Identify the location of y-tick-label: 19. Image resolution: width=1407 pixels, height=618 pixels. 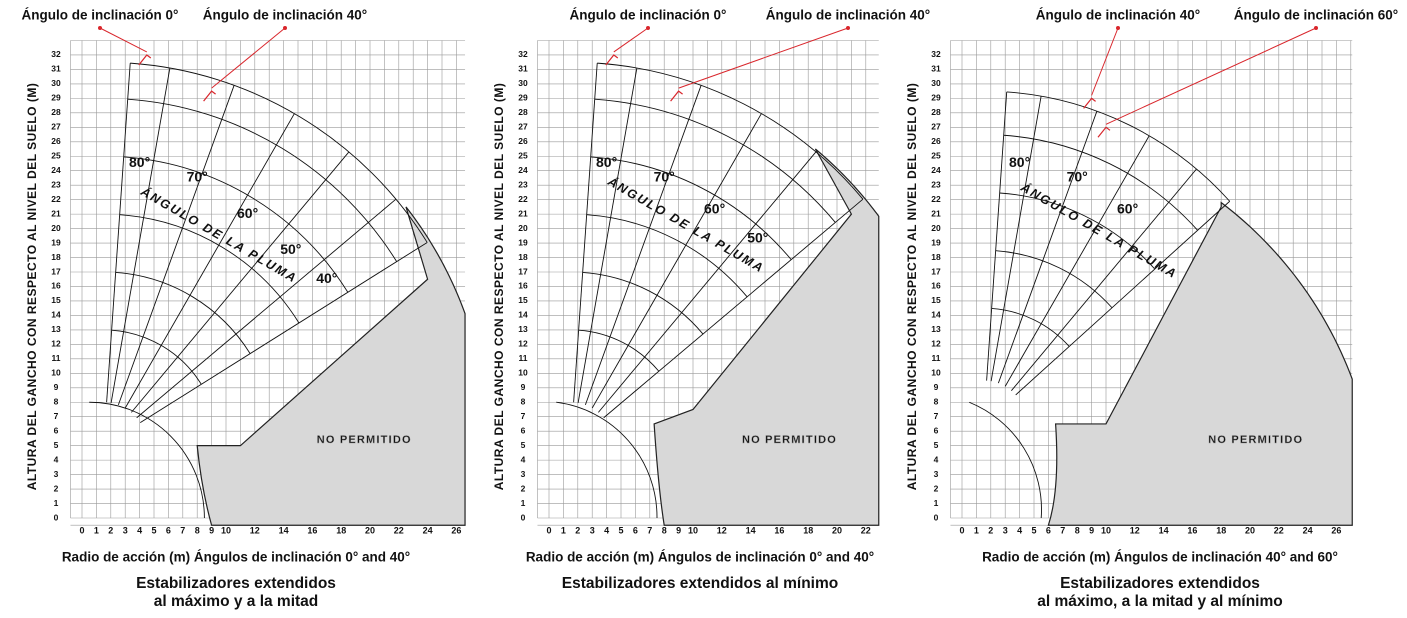
(56, 242).